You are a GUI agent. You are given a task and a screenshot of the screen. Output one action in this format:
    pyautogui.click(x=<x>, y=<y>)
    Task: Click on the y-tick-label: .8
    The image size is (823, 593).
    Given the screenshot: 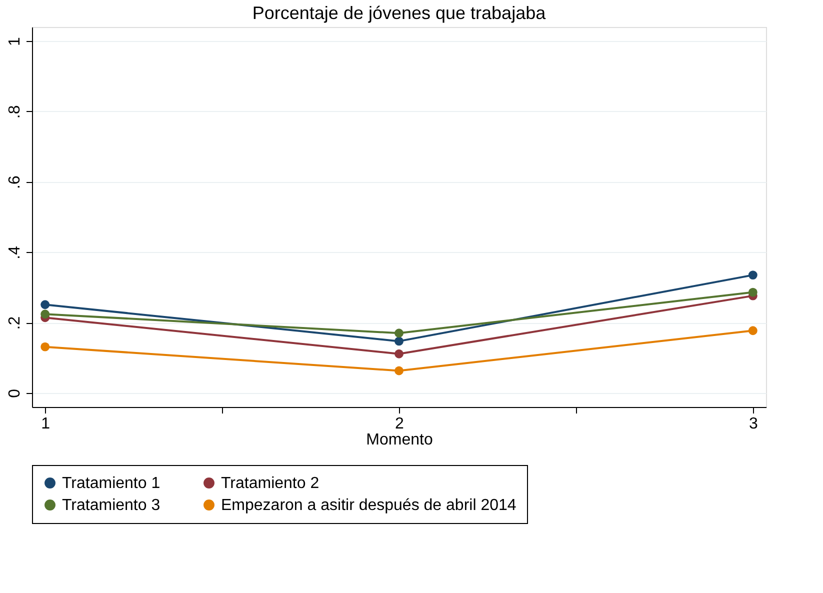 What is the action you would take?
    pyautogui.click(x=15, y=112)
    